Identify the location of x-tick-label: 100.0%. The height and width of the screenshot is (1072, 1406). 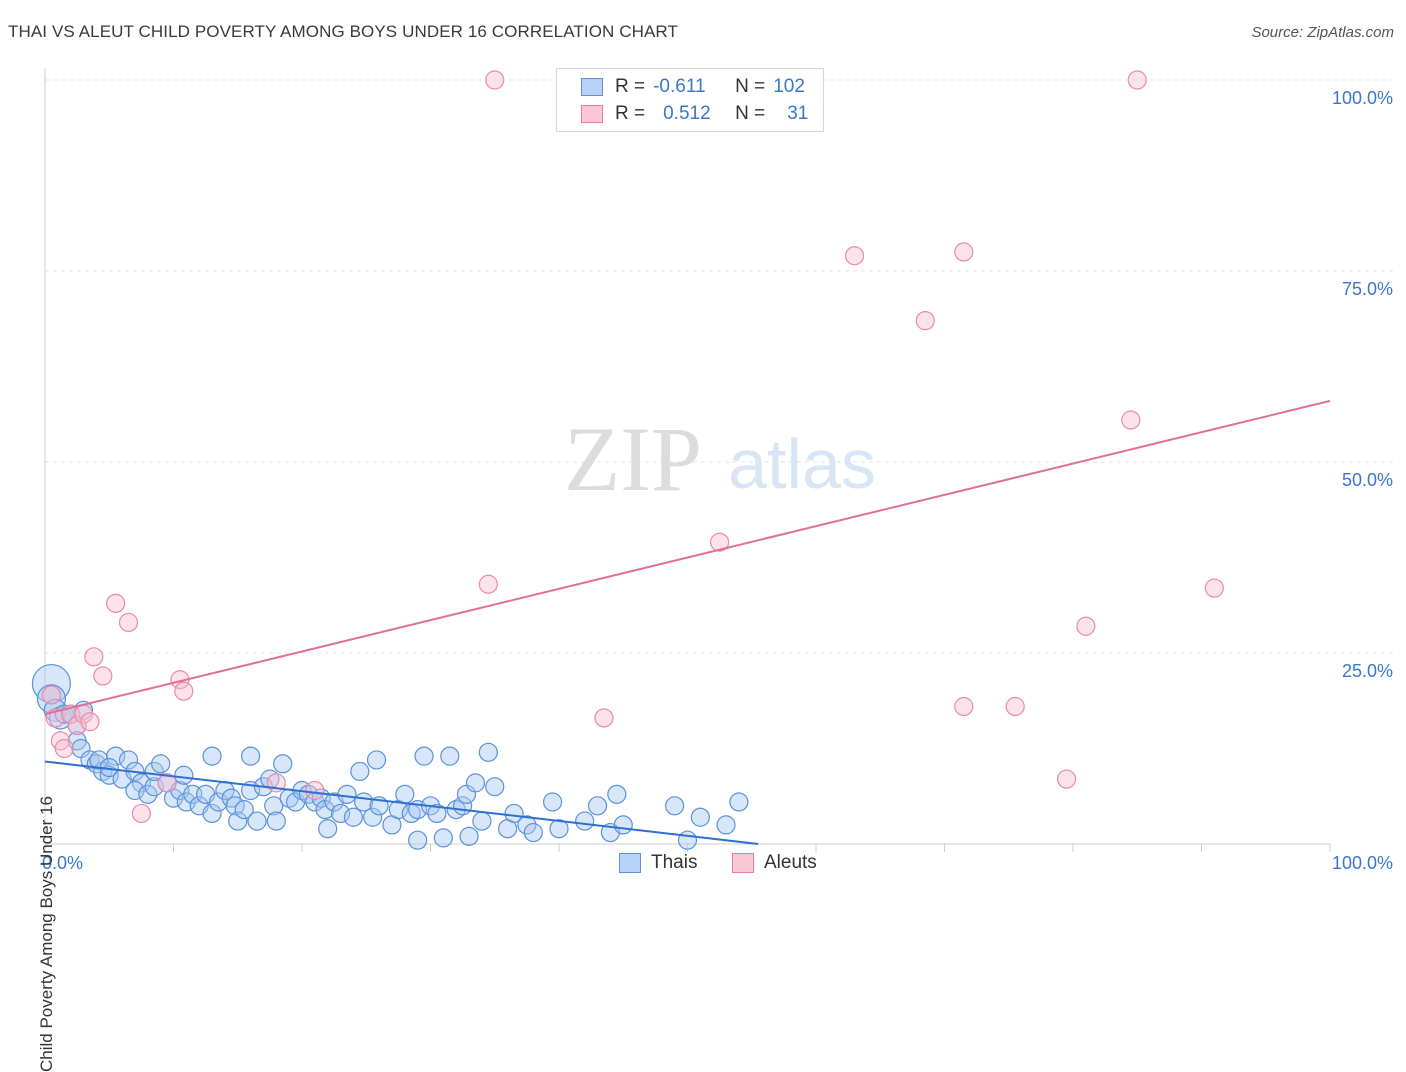
(1362, 863).